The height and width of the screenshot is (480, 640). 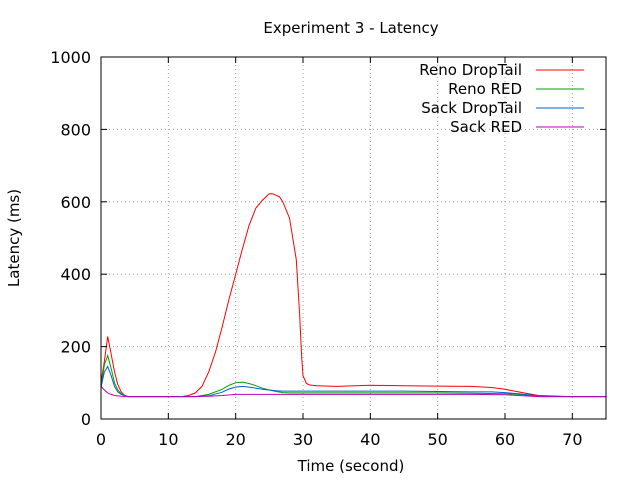 I want to click on y-axis-label: Latency (ms), so click(x=14, y=238).